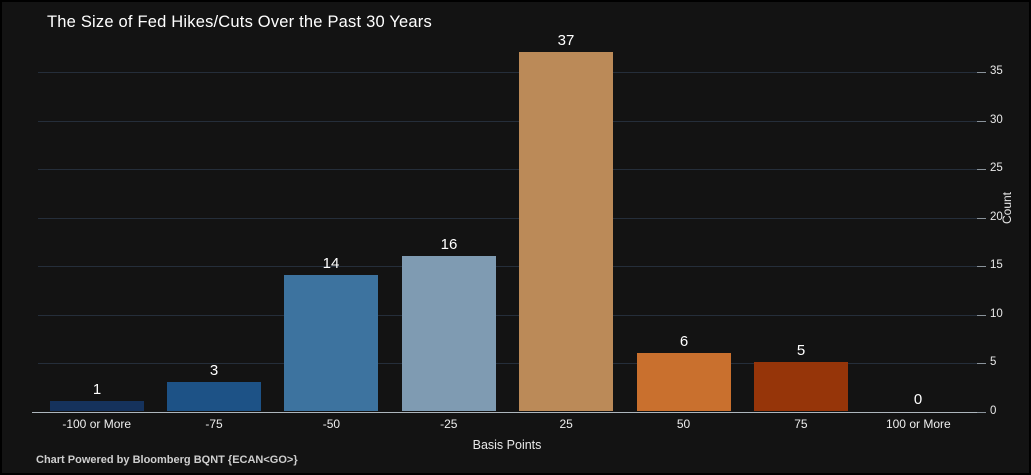 This screenshot has width=1031, height=475. Describe the element at coordinates (996, 217) in the screenshot. I see `y-tick-label: 20` at that location.